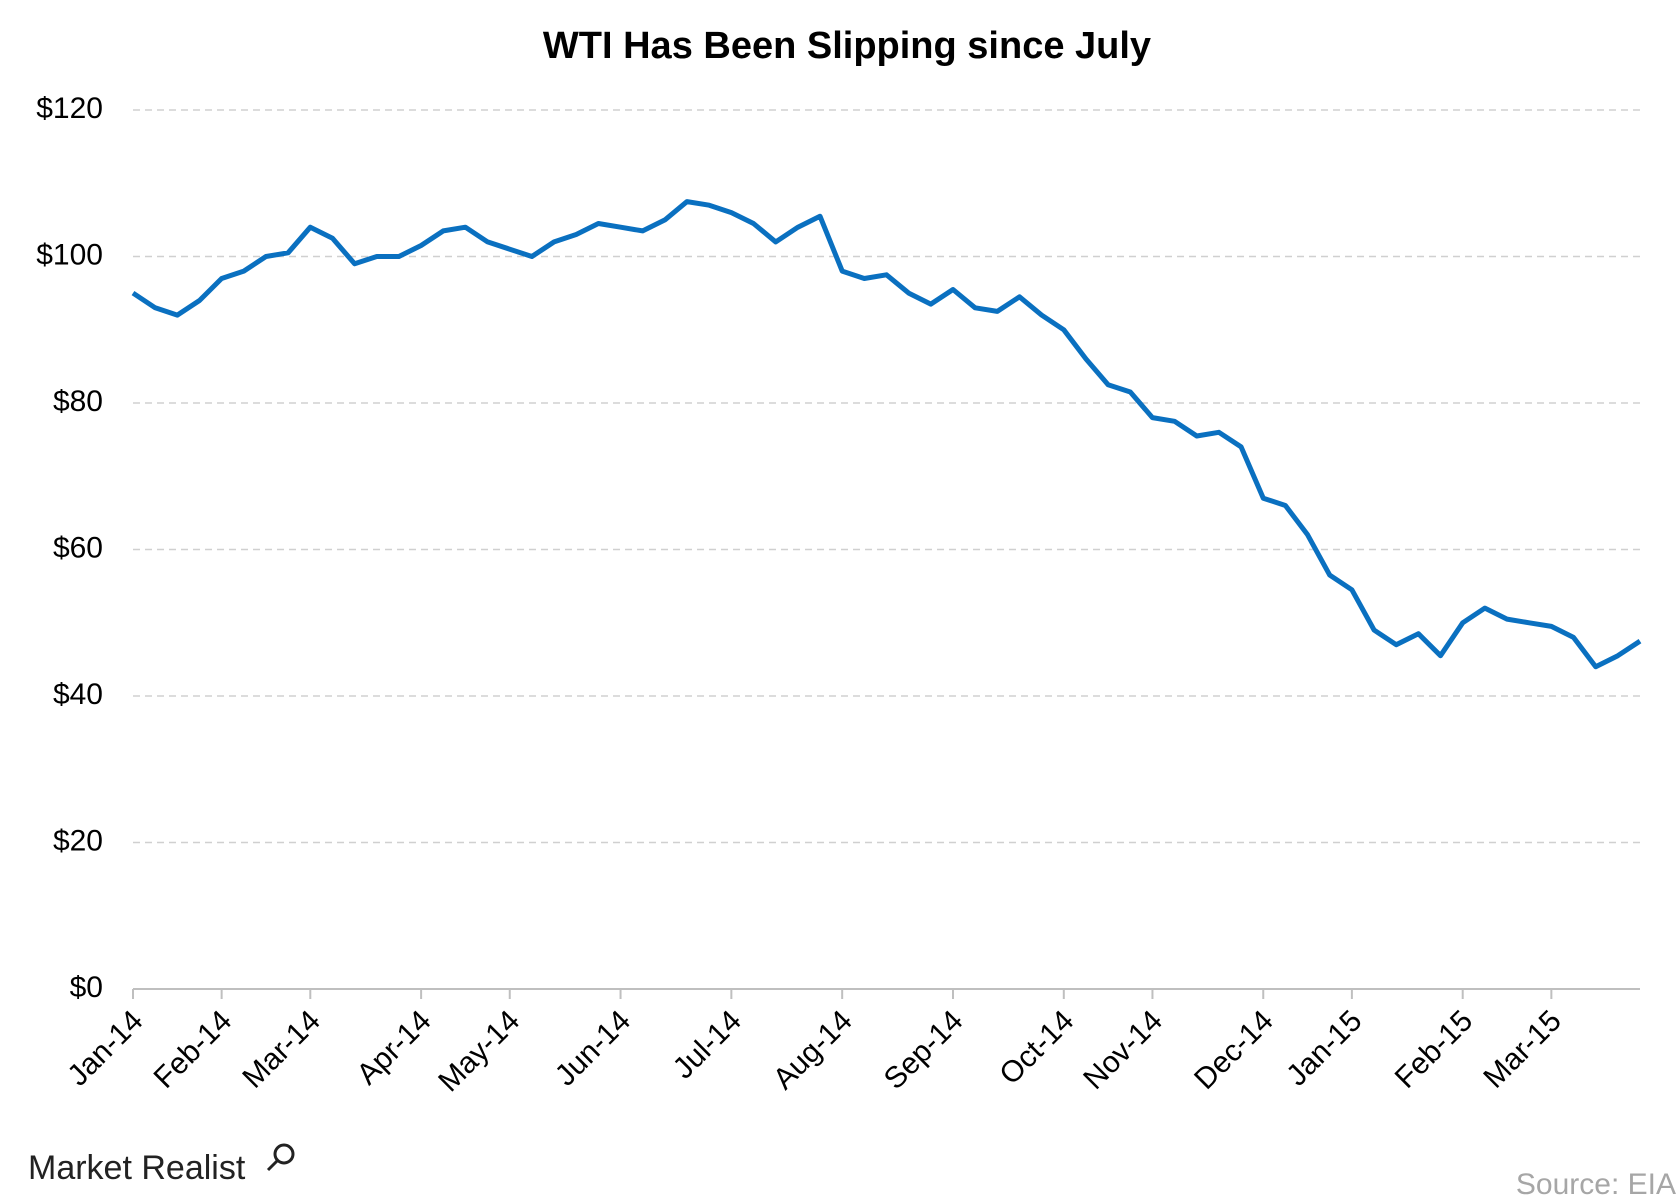 Image resolution: width=1680 pixels, height=1200 pixels. What do you see at coordinates (69, 108) in the screenshot?
I see `y-tick-label: $120` at bounding box center [69, 108].